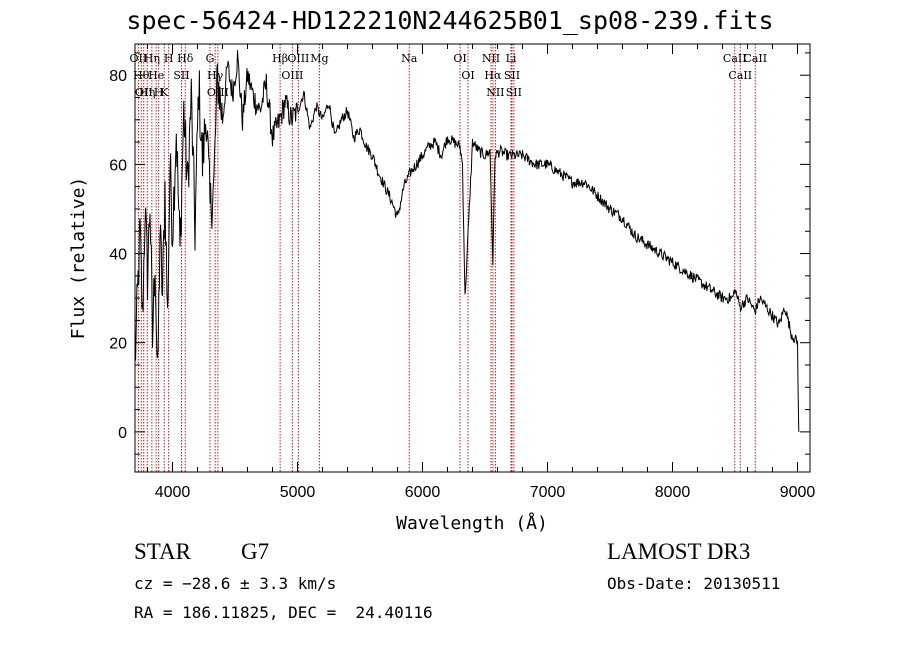 This screenshot has height=649, width=900. I want to click on line-label-0: OII, so click(139, 58).